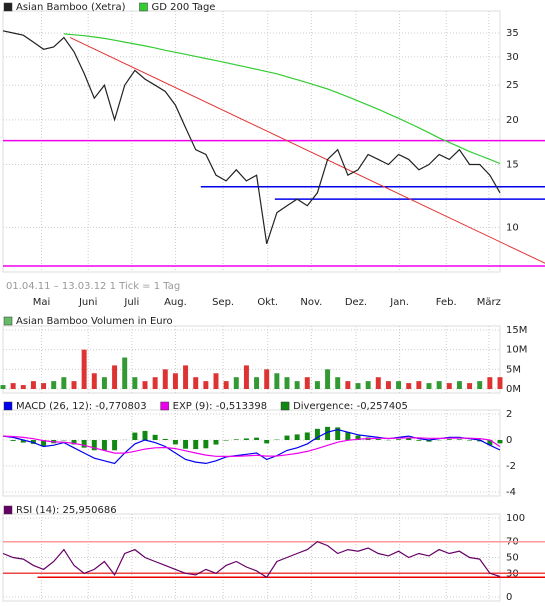  I want to click on x-tick-label: Juli, so click(131, 302).